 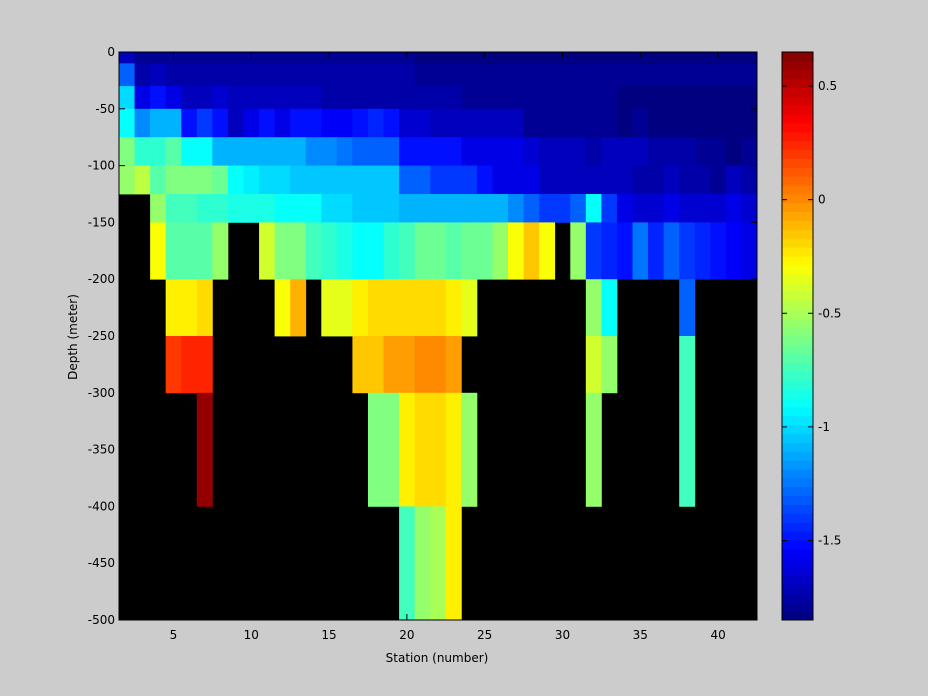 I want to click on y-tick-label: -250, so click(x=101, y=336).